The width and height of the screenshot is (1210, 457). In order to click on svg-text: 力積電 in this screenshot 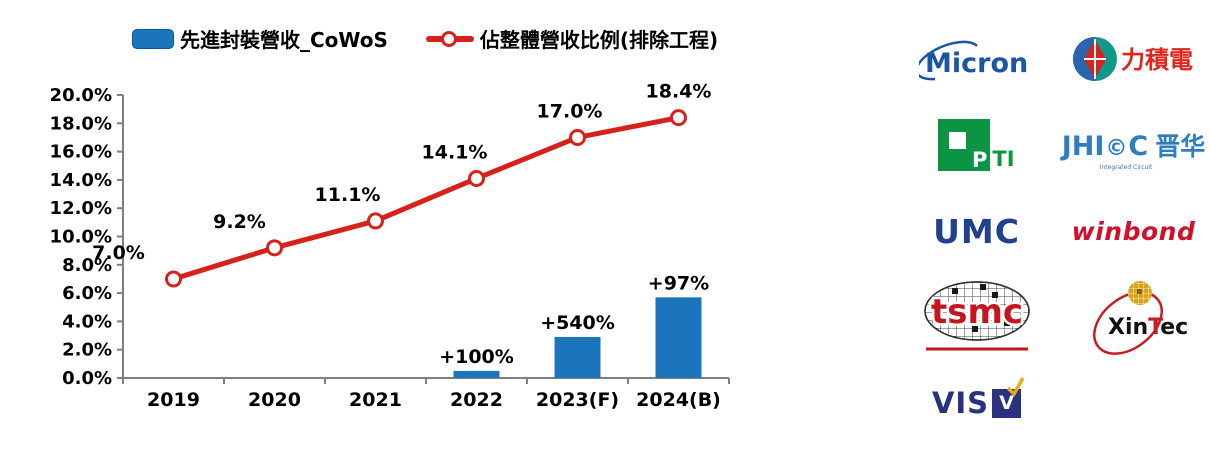, I will do `click(1157, 60)`.